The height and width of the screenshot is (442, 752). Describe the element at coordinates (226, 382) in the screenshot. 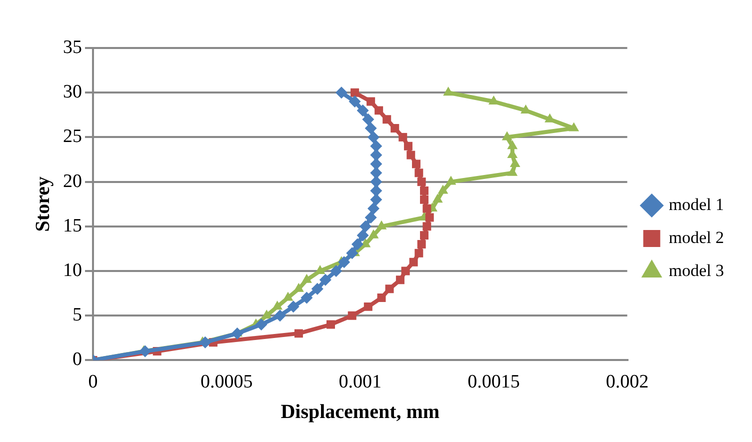

I see `x-tick-label: 0.0005` at that location.